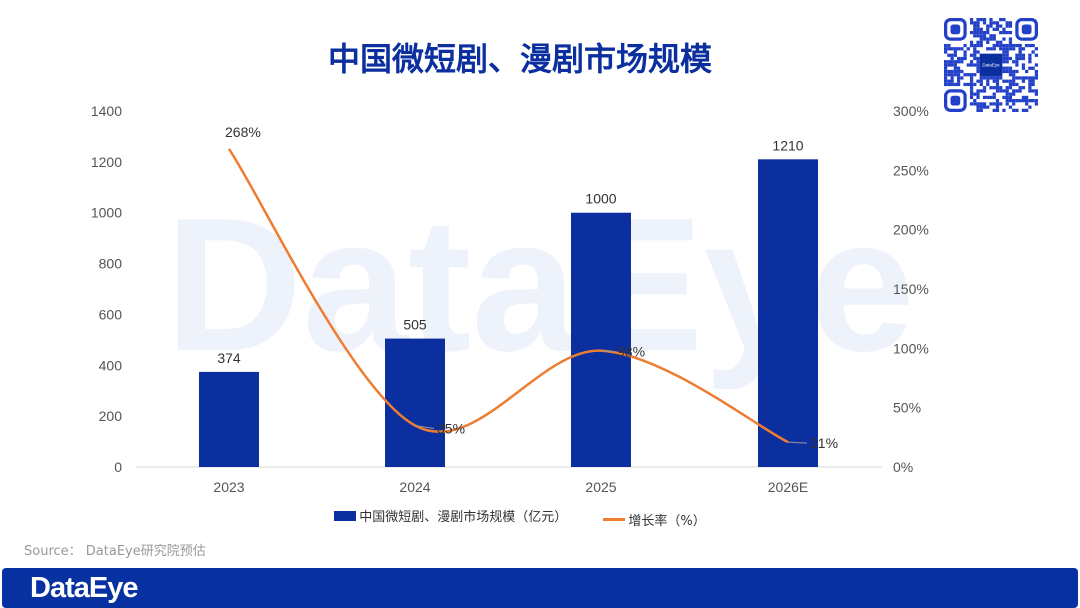 The height and width of the screenshot is (608, 1080). What do you see at coordinates (824, 443) in the screenshot?
I see `line-data-label: 21%` at bounding box center [824, 443].